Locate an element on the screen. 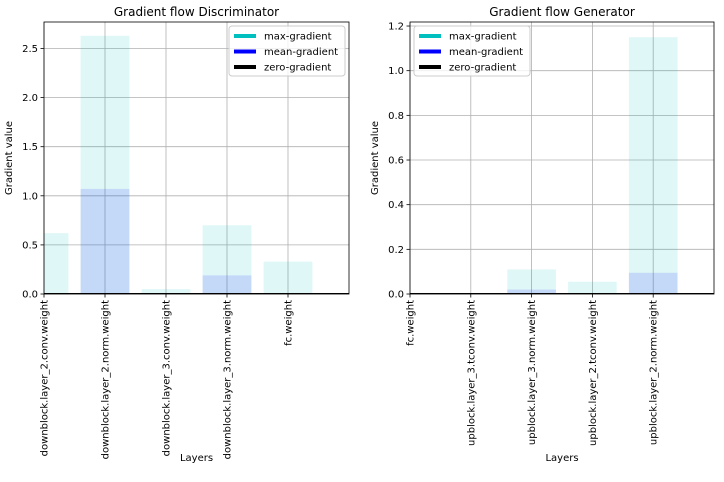 This screenshot has width=724, height=482. y-tick-label: 0.8 is located at coordinates (396, 116).